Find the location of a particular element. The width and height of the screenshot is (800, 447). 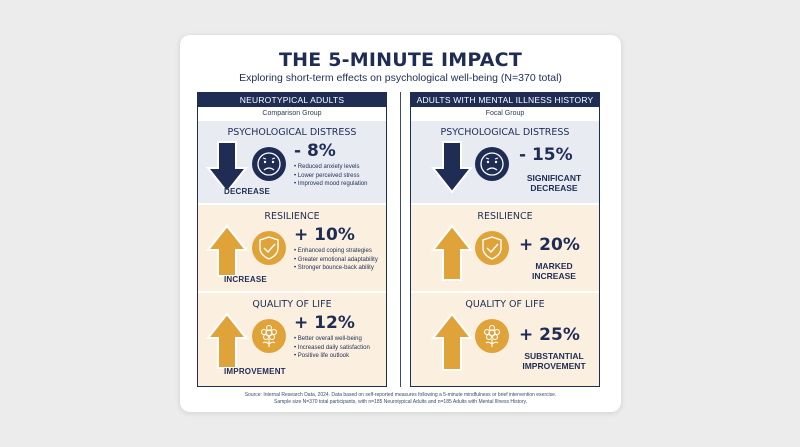

bullet-item: Greater emotional adaptability is located at coordinates (336, 260).